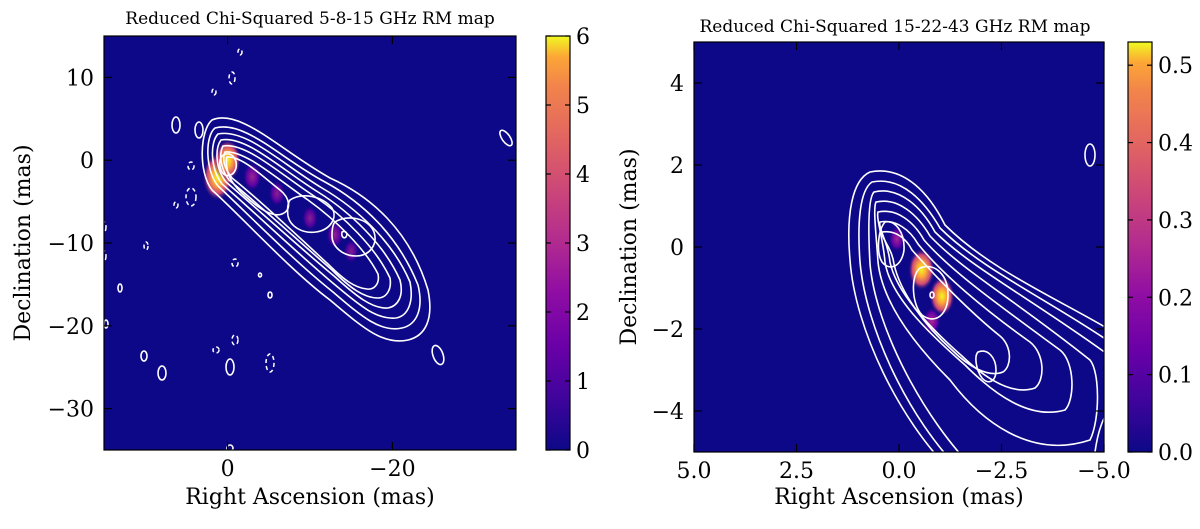 The image size is (1200, 529). What do you see at coordinates (583, 175) in the screenshot?
I see `colorbar-tick-label: 4` at bounding box center [583, 175].